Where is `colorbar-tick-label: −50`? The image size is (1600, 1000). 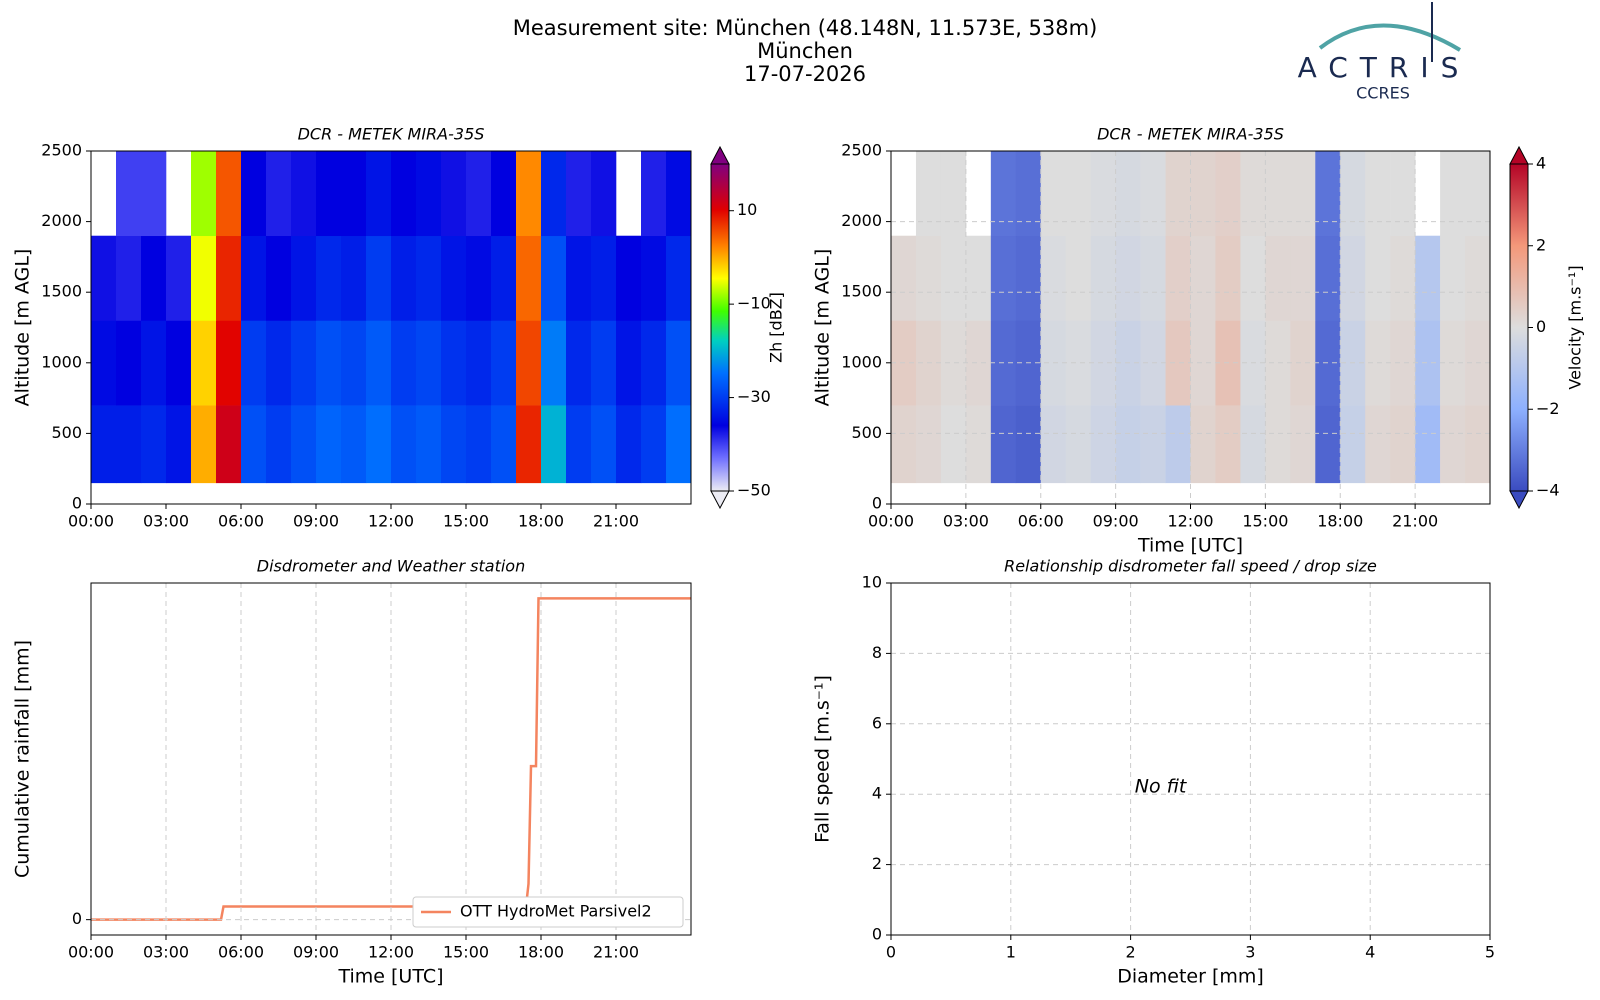 colorbar-tick-label: −50 is located at coordinates (754, 490).